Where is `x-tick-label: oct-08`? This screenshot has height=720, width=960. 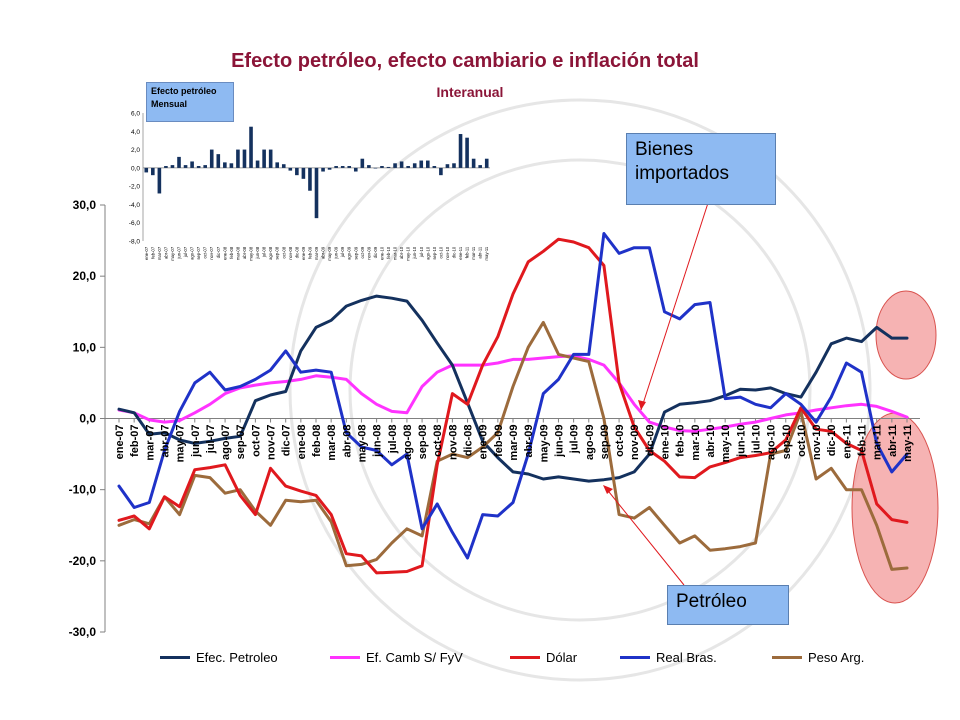 x-tick-label: oct-08 is located at coordinates (438, 441).